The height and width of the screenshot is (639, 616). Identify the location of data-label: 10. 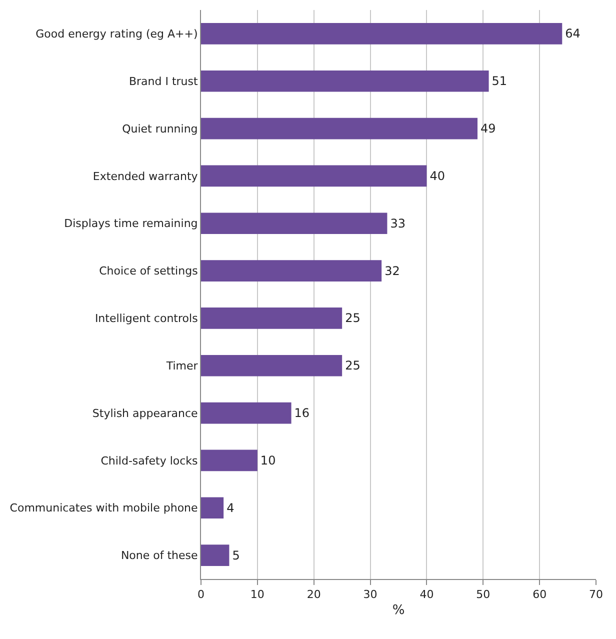
(268, 460).